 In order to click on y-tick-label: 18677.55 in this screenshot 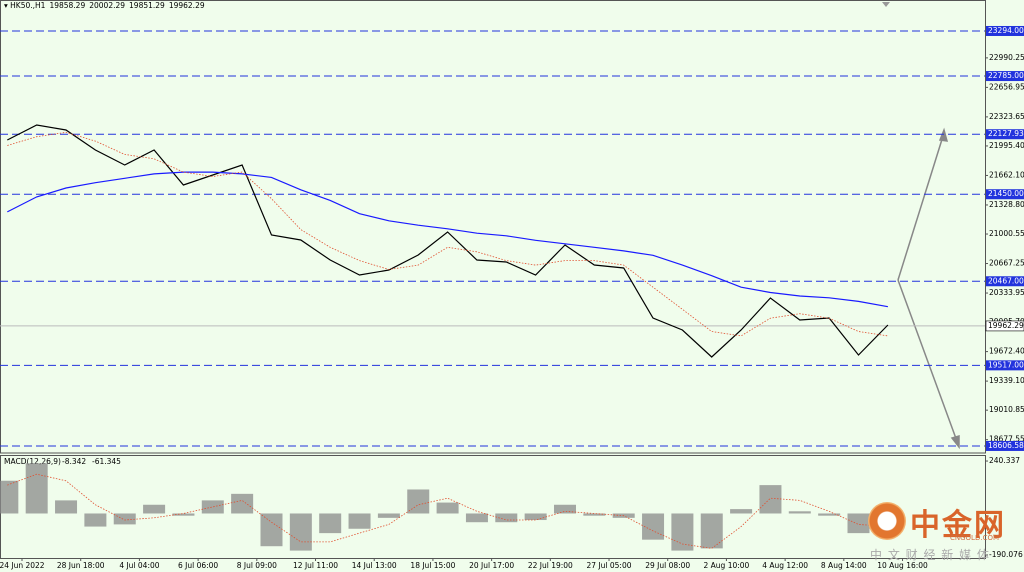, I will do `click(1006, 439)`.